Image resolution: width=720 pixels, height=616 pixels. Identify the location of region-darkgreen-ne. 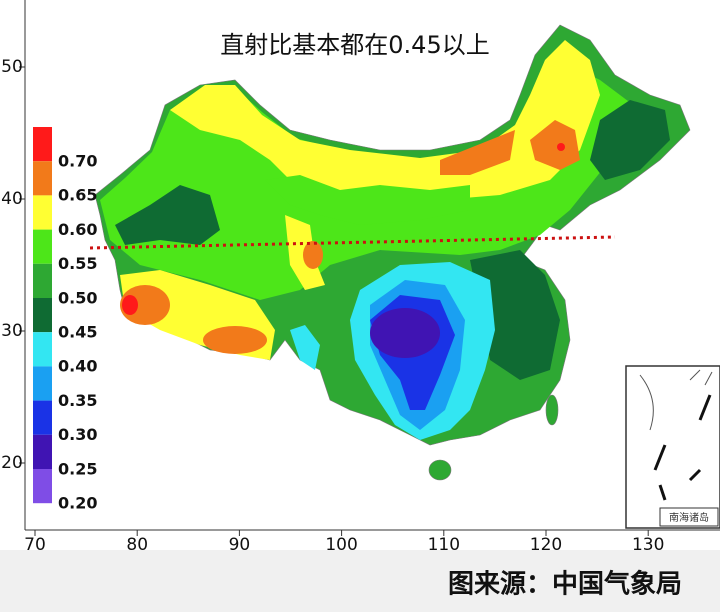
(630, 140).